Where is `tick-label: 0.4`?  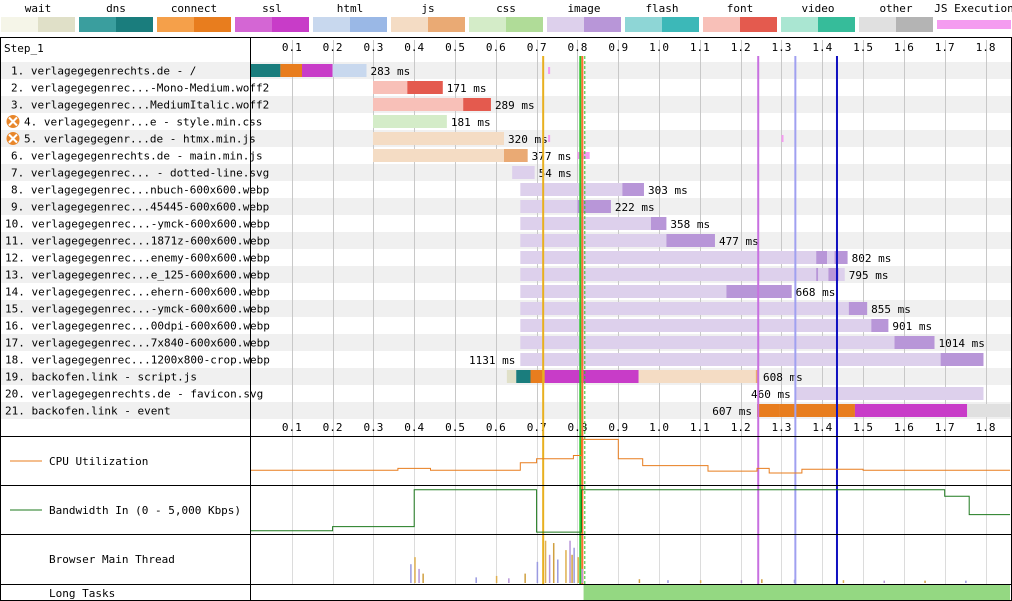 tick-label: 0.4 is located at coordinates (414, 47).